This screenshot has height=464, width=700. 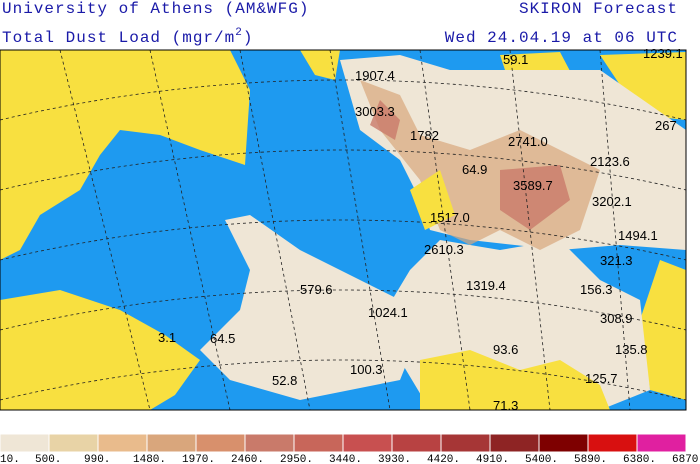 I want to click on value-label: 2610.3, so click(x=444, y=249).